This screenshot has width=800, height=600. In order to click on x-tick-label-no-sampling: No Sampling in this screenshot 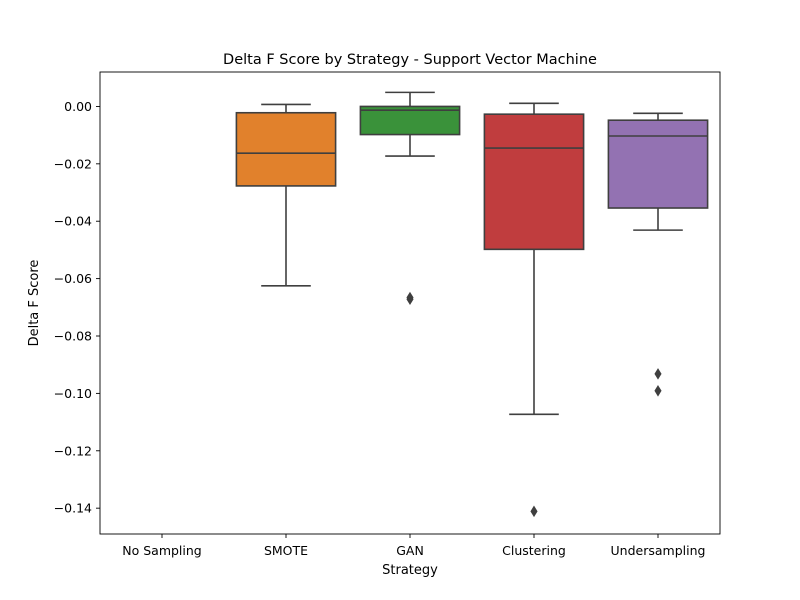, I will do `click(161, 550)`.